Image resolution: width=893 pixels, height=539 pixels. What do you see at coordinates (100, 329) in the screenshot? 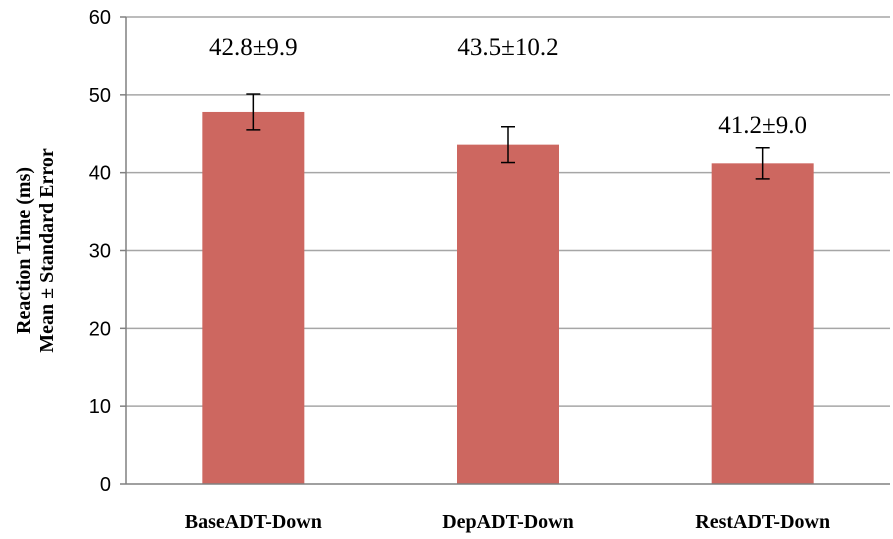
I see `y-tick-label-20: 20` at bounding box center [100, 329].